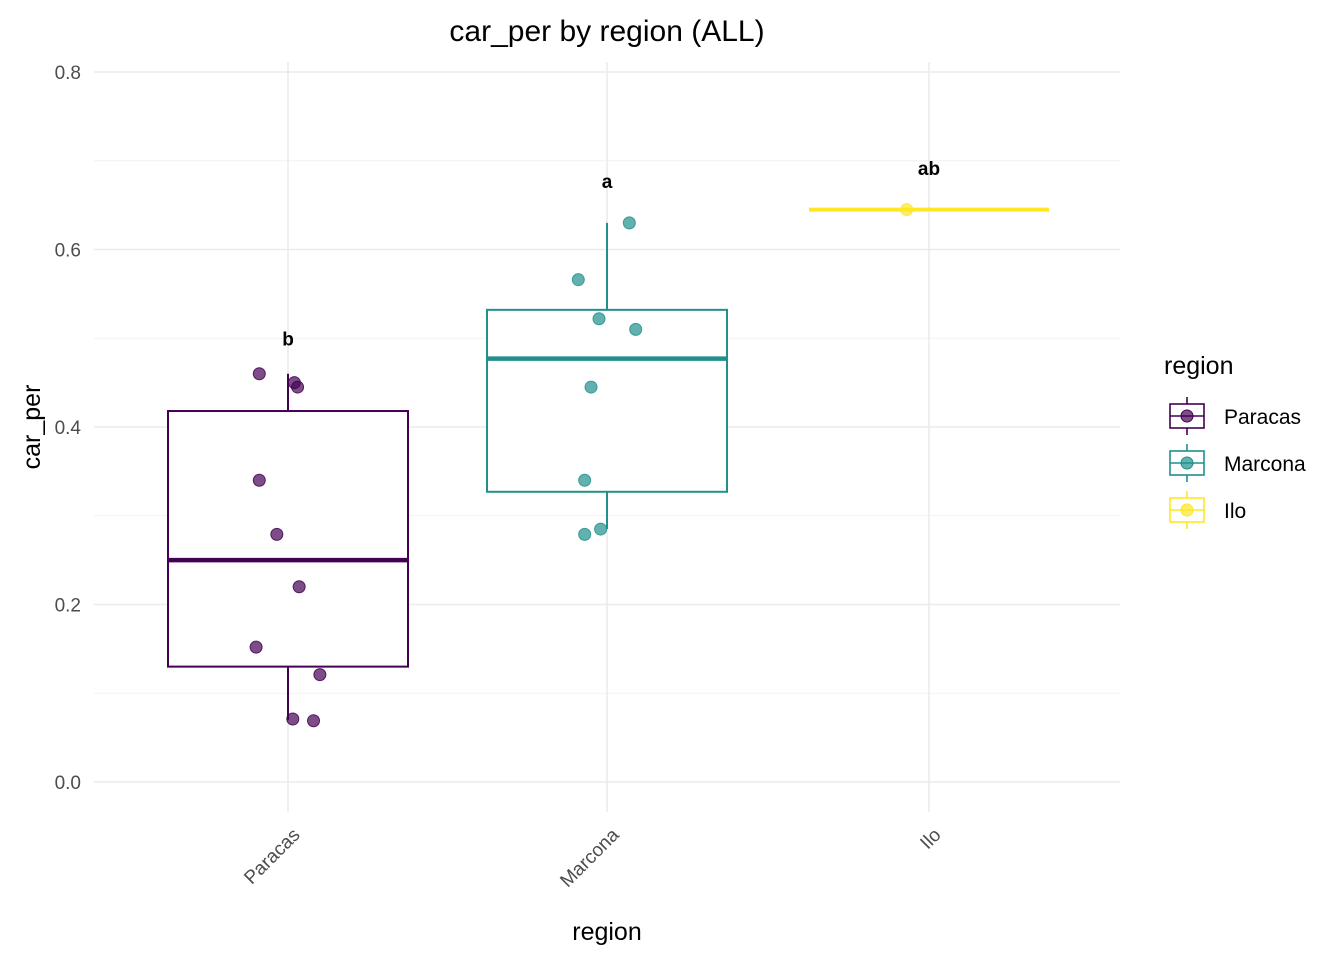  What do you see at coordinates (930, 839) in the screenshot?
I see `x-tick-label: Ilo` at bounding box center [930, 839].